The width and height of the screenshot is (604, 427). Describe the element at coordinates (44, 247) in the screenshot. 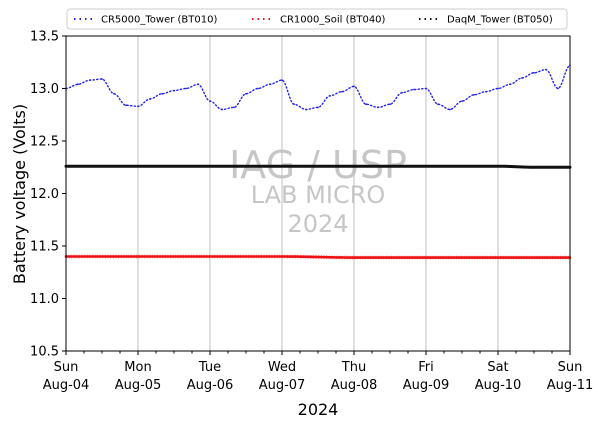

I see `y-tick-label: 11.5` at that location.